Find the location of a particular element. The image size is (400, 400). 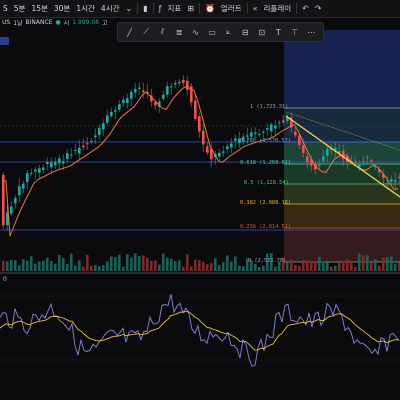

fib-retracement-icon: ≣ is located at coordinates (179, 32).